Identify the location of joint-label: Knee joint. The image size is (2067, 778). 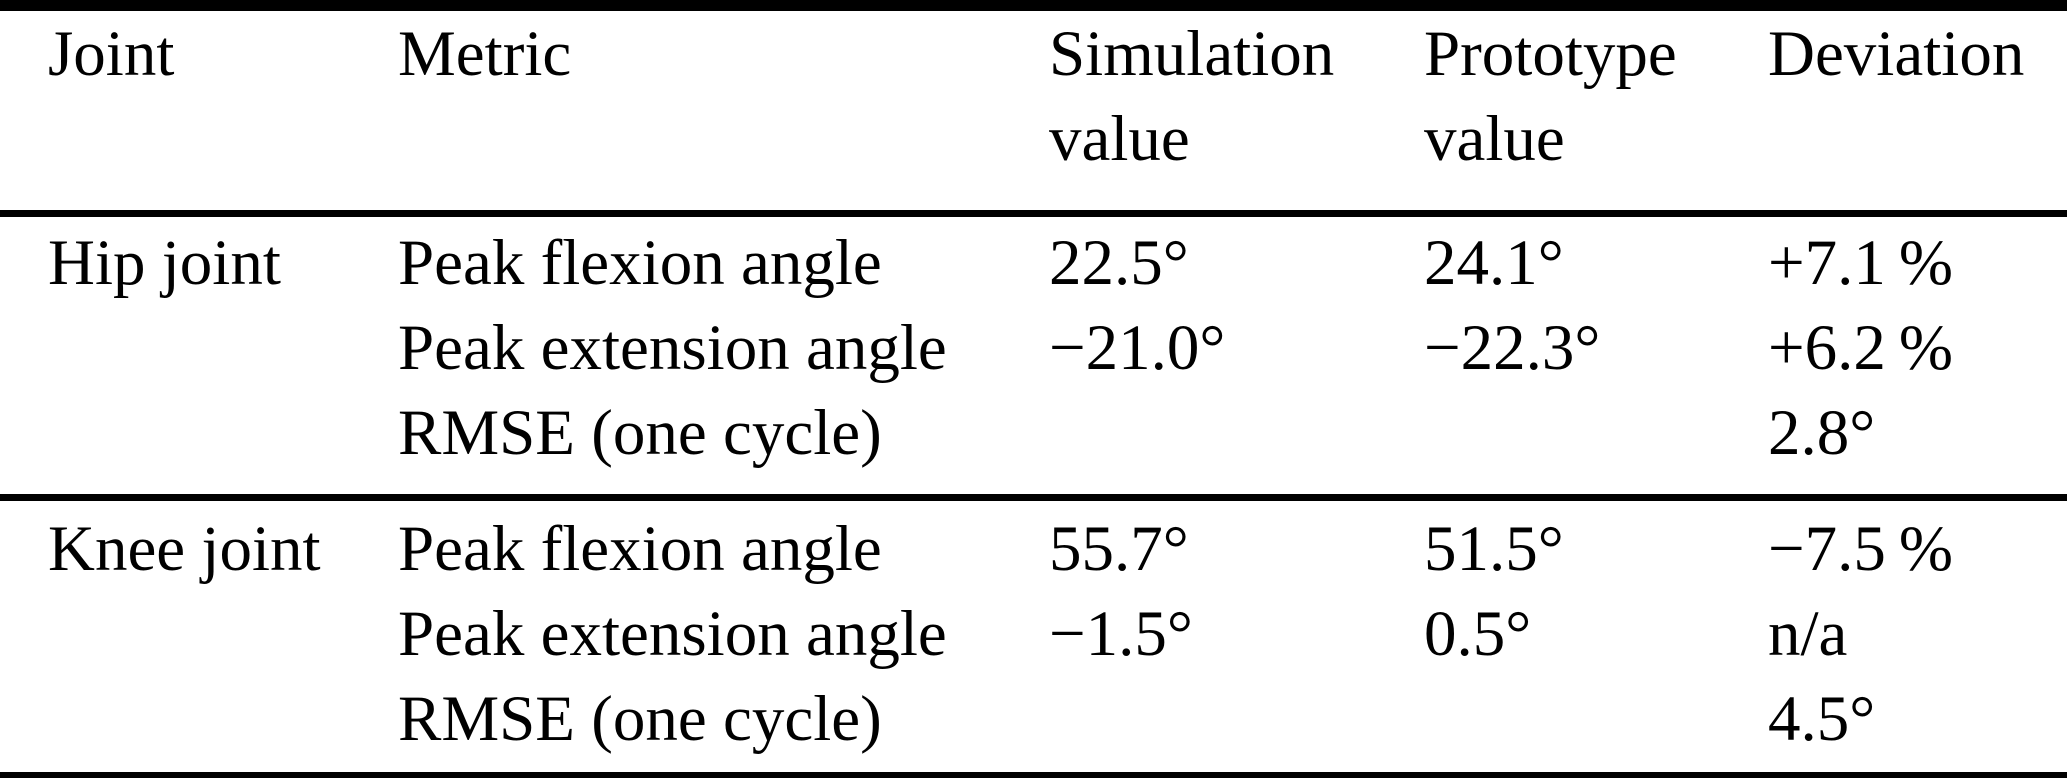
(184, 549).